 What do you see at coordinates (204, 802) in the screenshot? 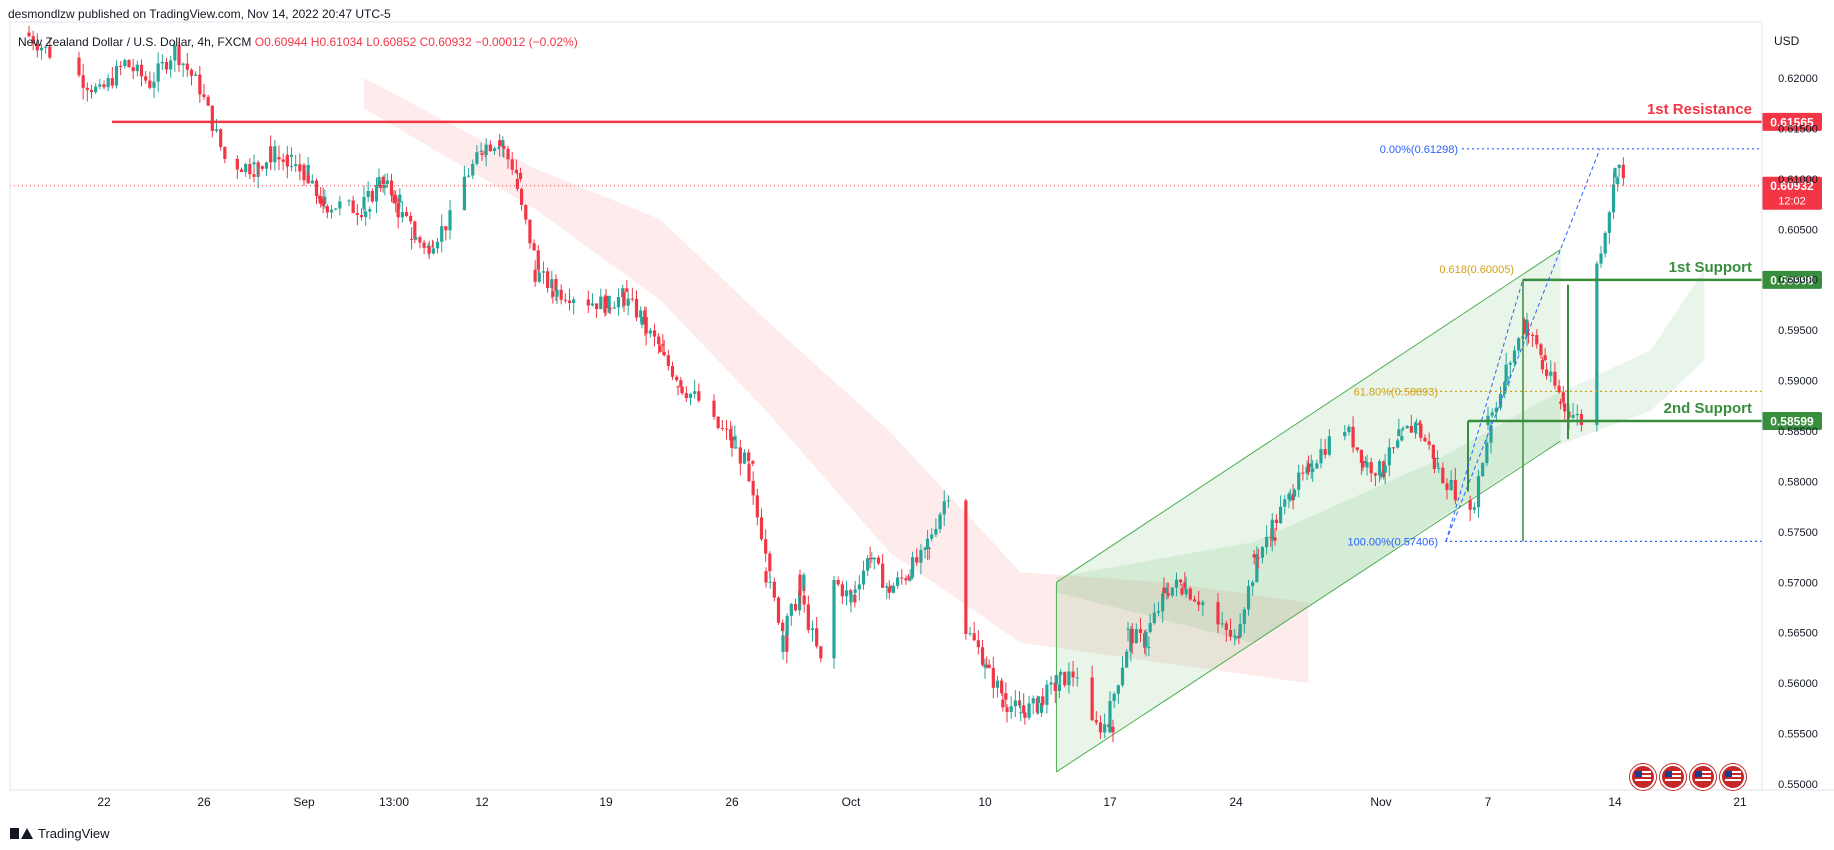
I see `time-tick-label: 26` at bounding box center [204, 802].